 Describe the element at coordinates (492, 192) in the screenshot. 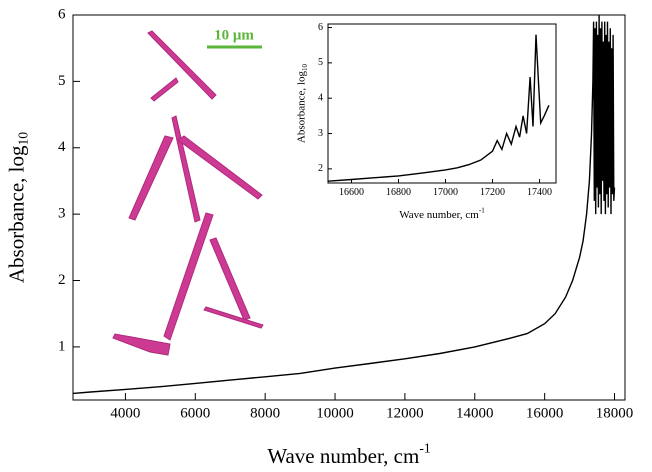

I see `x-tick-label: 17200` at that location.